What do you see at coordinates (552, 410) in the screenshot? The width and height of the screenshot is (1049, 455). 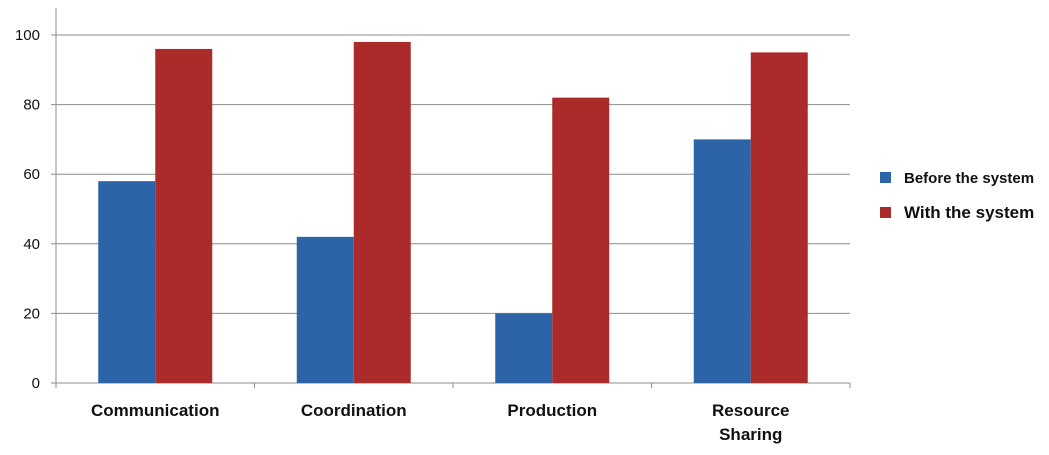 I see `x-category-label: Production` at bounding box center [552, 410].